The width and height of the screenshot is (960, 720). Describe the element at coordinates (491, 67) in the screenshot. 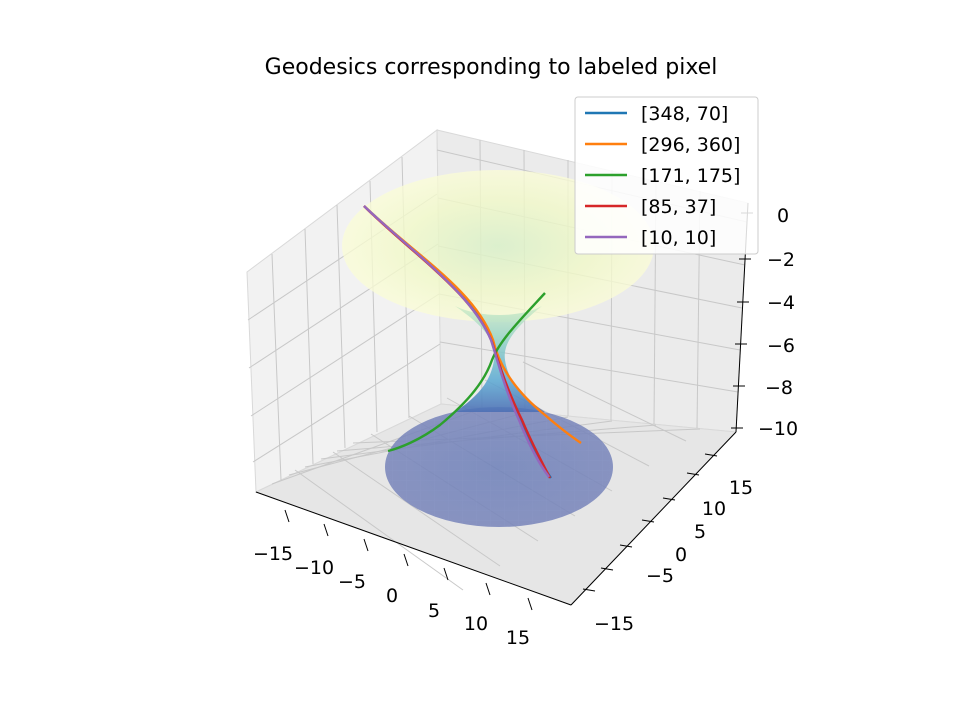

I see `chart-title: Geodesics corresponding to labeled pixel` at that location.